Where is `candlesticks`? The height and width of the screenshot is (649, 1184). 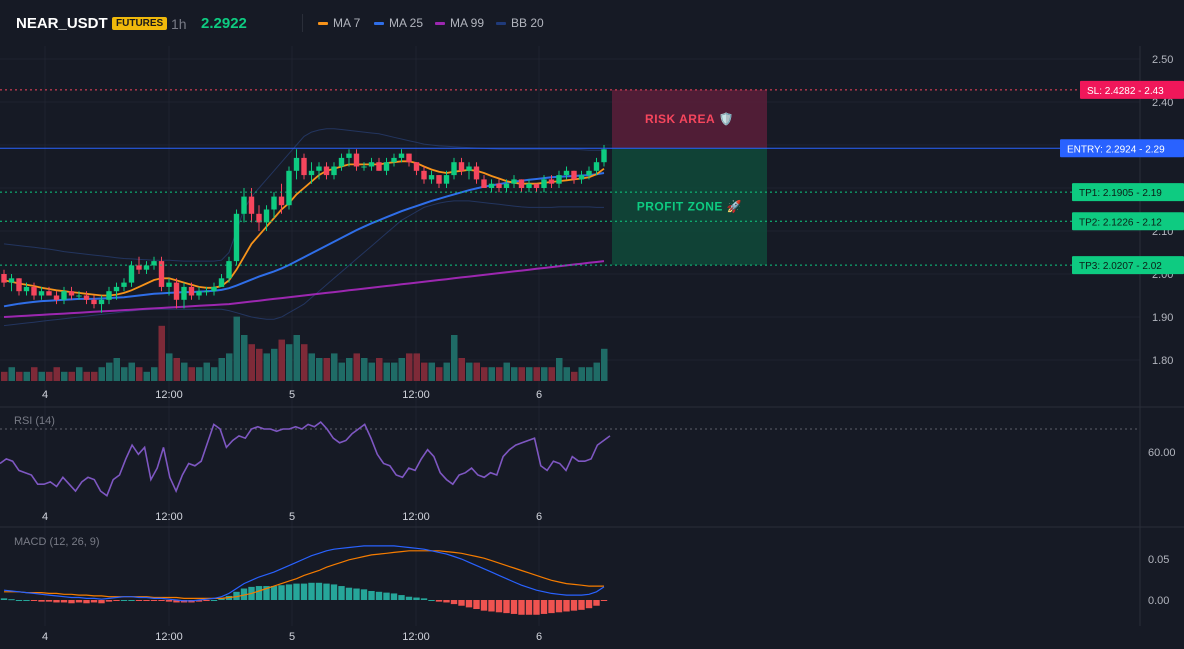 candlesticks is located at coordinates (304, 229).